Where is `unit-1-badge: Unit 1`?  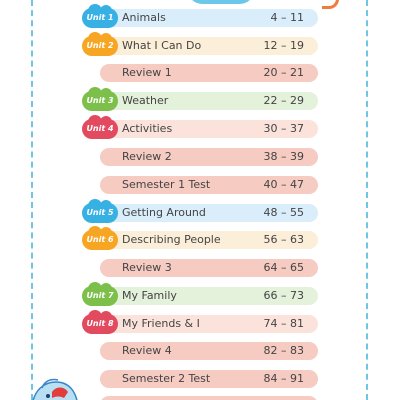 unit-1-badge: Unit 1 is located at coordinates (100, 16).